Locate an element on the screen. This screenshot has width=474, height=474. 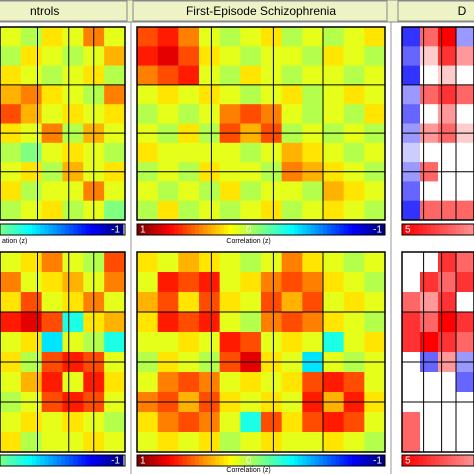
colorbar-label: 0 is located at coordinates (249, 461).